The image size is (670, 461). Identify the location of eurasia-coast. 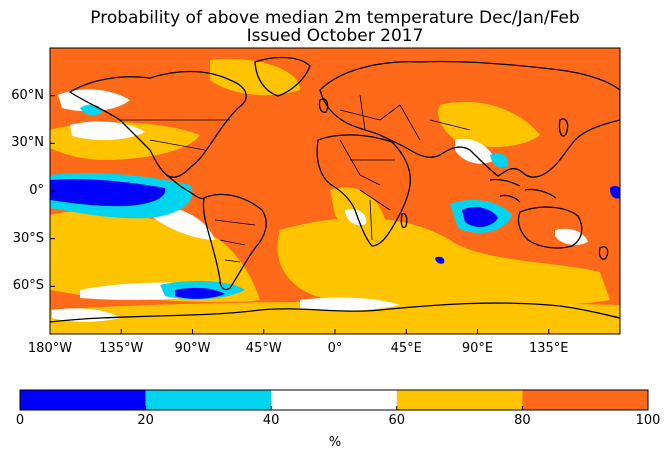
(469, 119).